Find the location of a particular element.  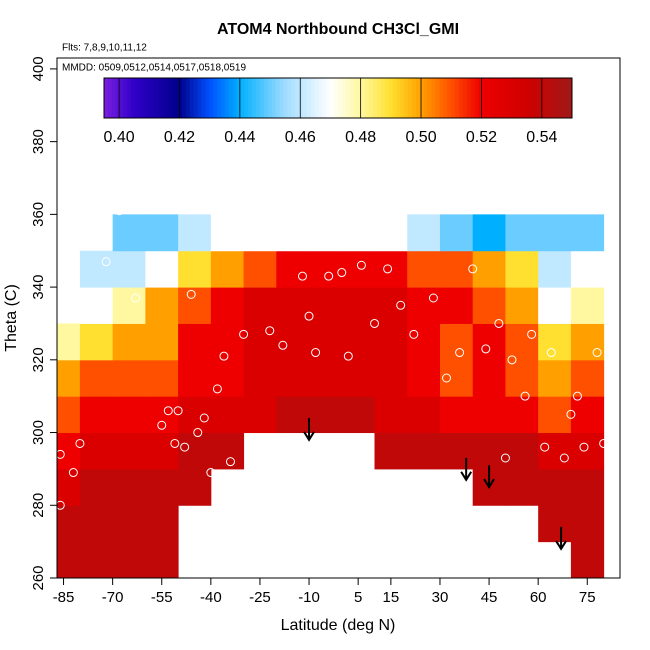

y-tick-label: 300 is located at coordinates (38, 432).